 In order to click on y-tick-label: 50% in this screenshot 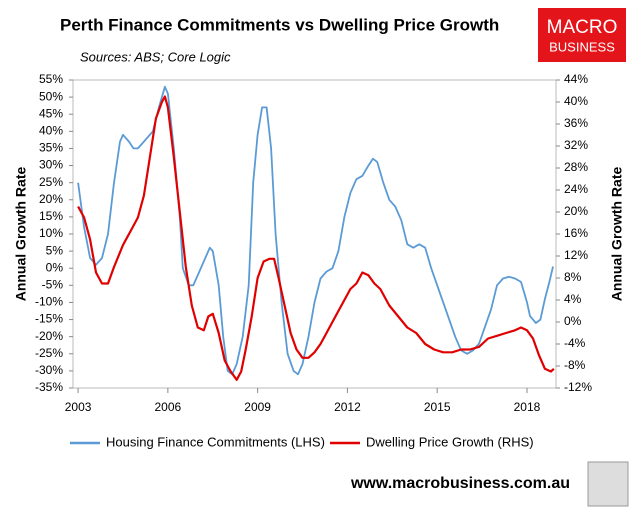, I will do `click(51, 96)`.